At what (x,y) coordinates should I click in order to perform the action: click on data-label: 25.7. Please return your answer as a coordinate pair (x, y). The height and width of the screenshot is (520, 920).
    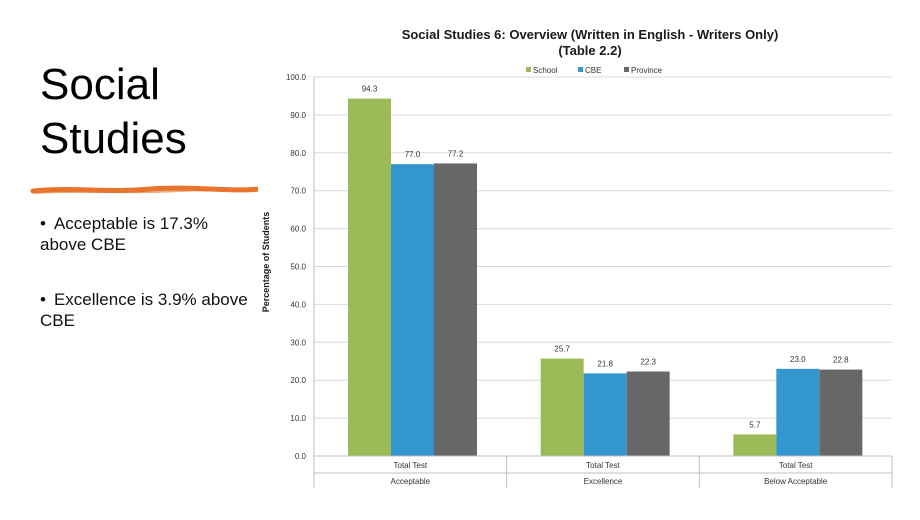
    Looking at the image, I should click on (562, 349).